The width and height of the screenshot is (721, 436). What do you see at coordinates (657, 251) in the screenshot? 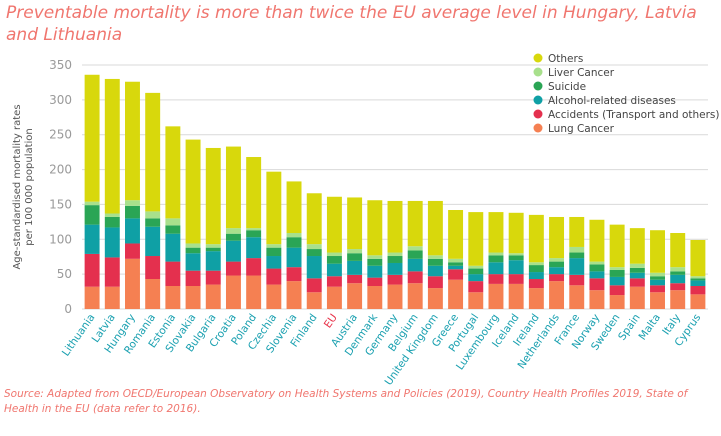
I see `bar-others-malta` at bounding box center [657, 251].